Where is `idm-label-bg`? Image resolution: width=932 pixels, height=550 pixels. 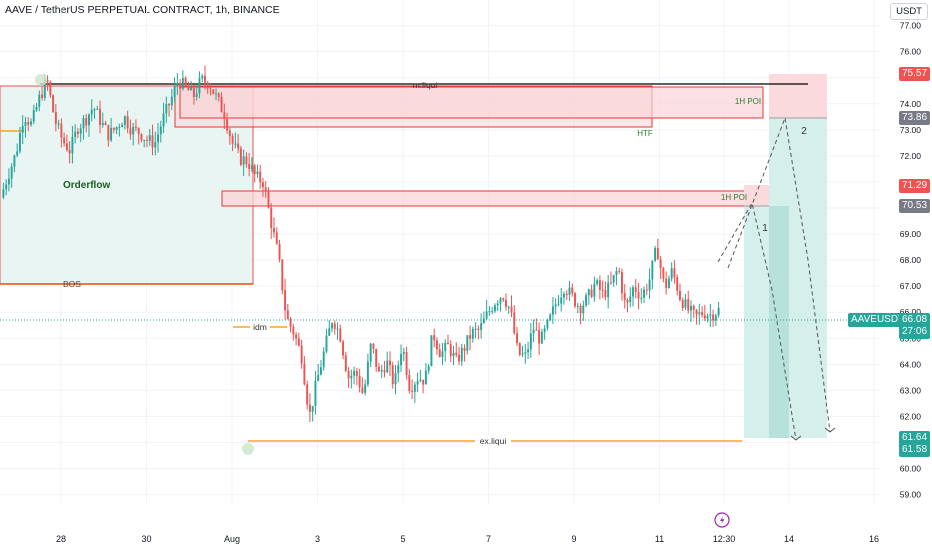 idm-label-bg is located at coordinates (260, 326).